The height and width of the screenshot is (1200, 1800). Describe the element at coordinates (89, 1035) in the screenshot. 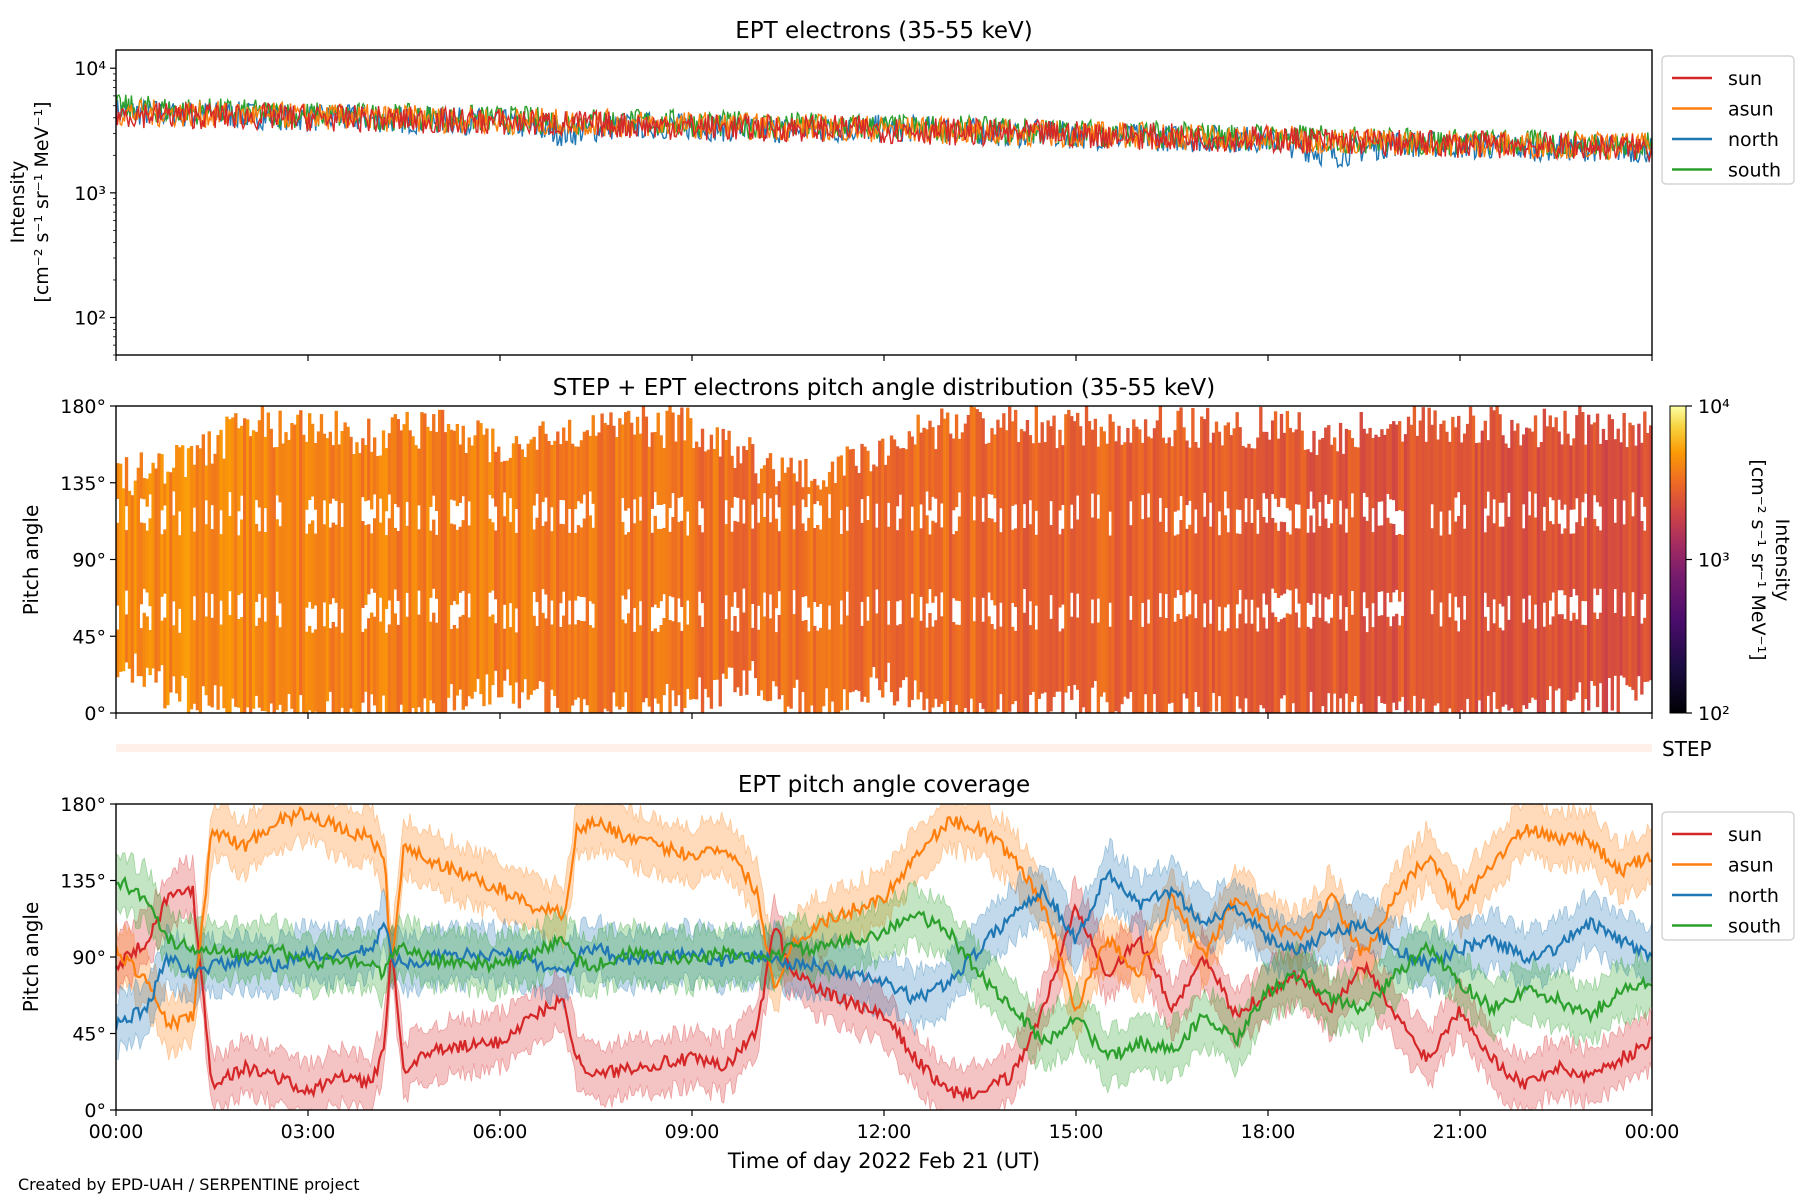

I see `coverage-y-tick-label: 45°` at that location.